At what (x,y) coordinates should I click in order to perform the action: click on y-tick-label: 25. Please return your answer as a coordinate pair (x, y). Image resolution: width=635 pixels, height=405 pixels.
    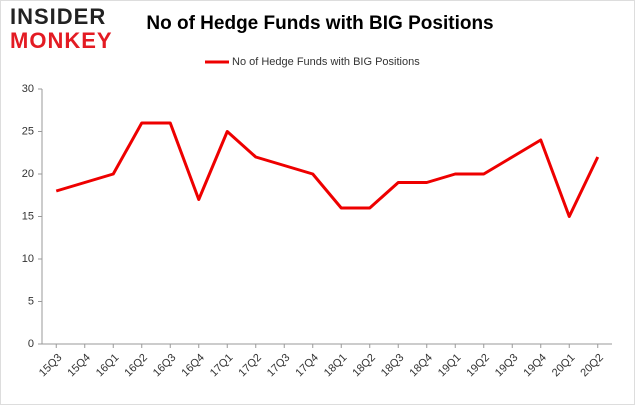
    Looking at the image, I should click on (28, 131).